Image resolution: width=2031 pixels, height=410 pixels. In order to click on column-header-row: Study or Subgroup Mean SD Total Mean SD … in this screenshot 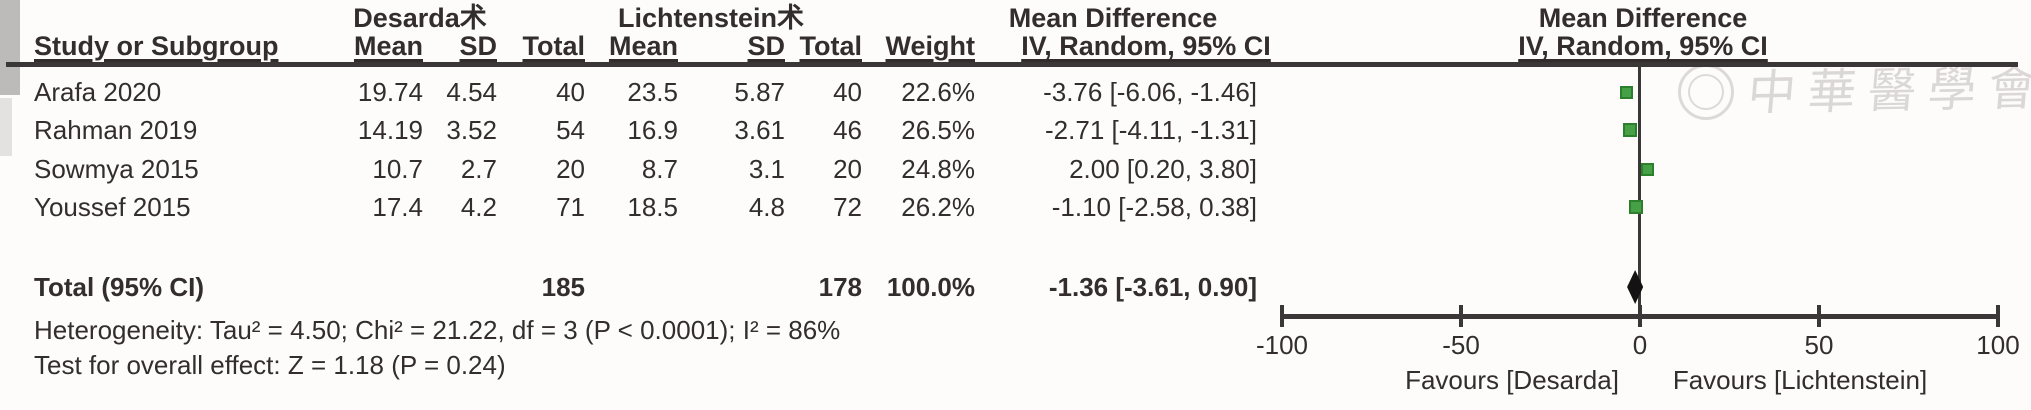, I will do `click(1015, 46)`.